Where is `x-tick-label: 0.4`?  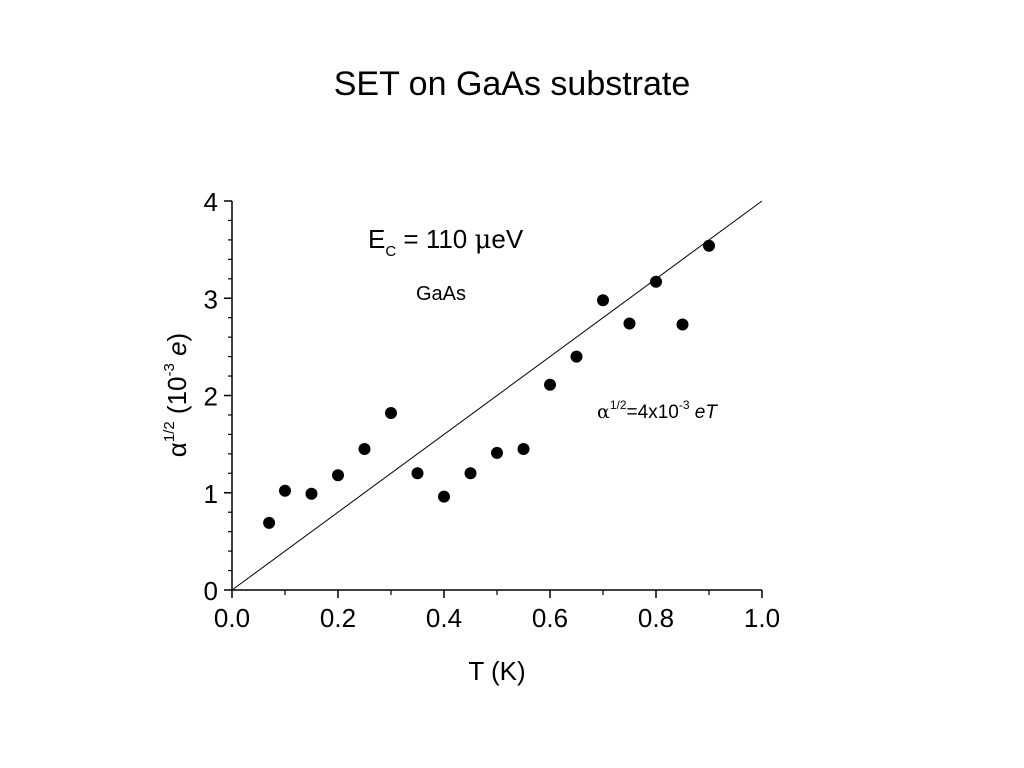 x-tick-label: 0.4 is located at coordinates (444, 618).